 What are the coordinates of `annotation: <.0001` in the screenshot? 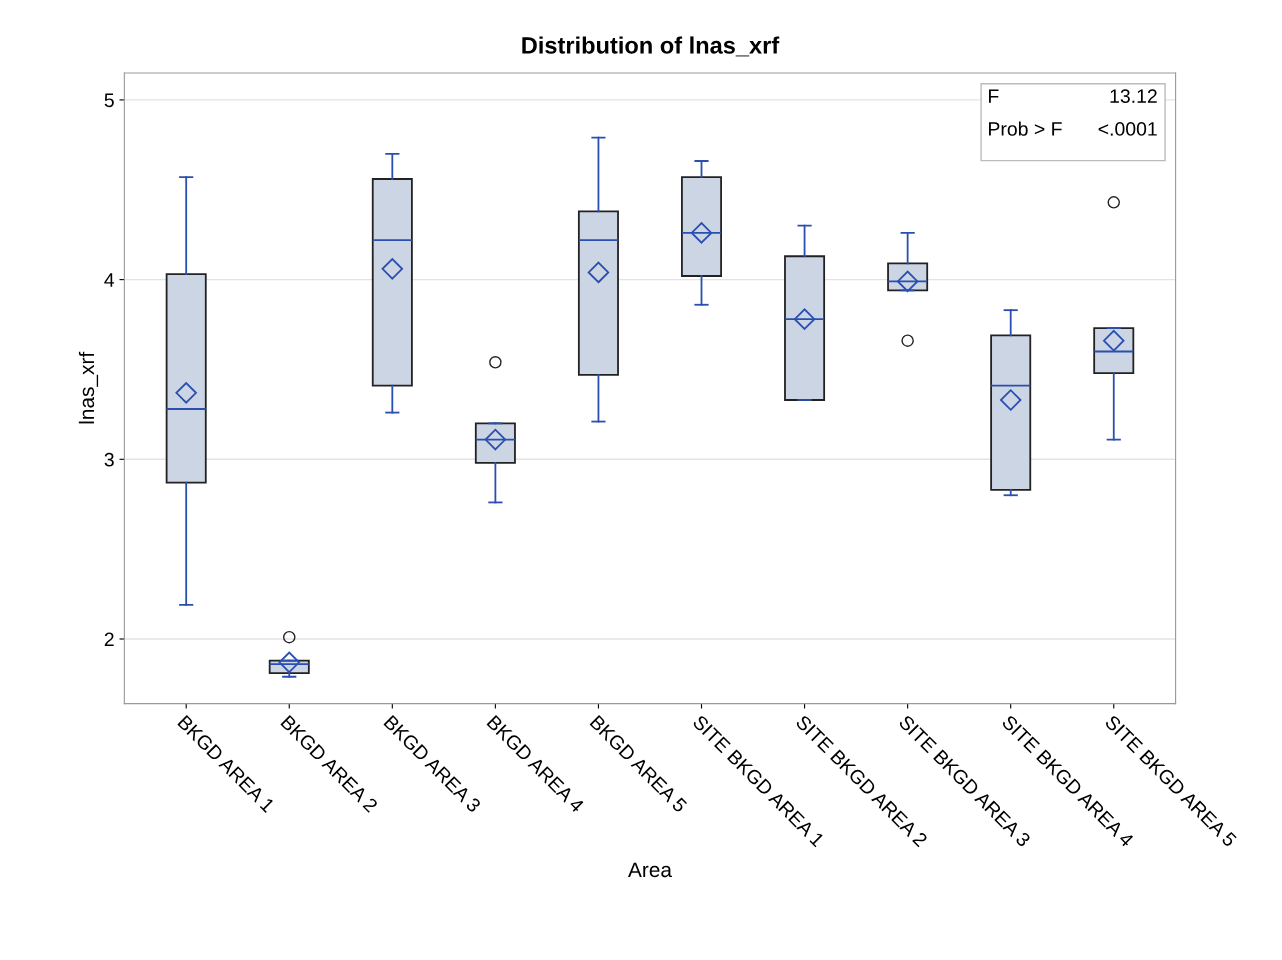 It's located at (1127, 129).